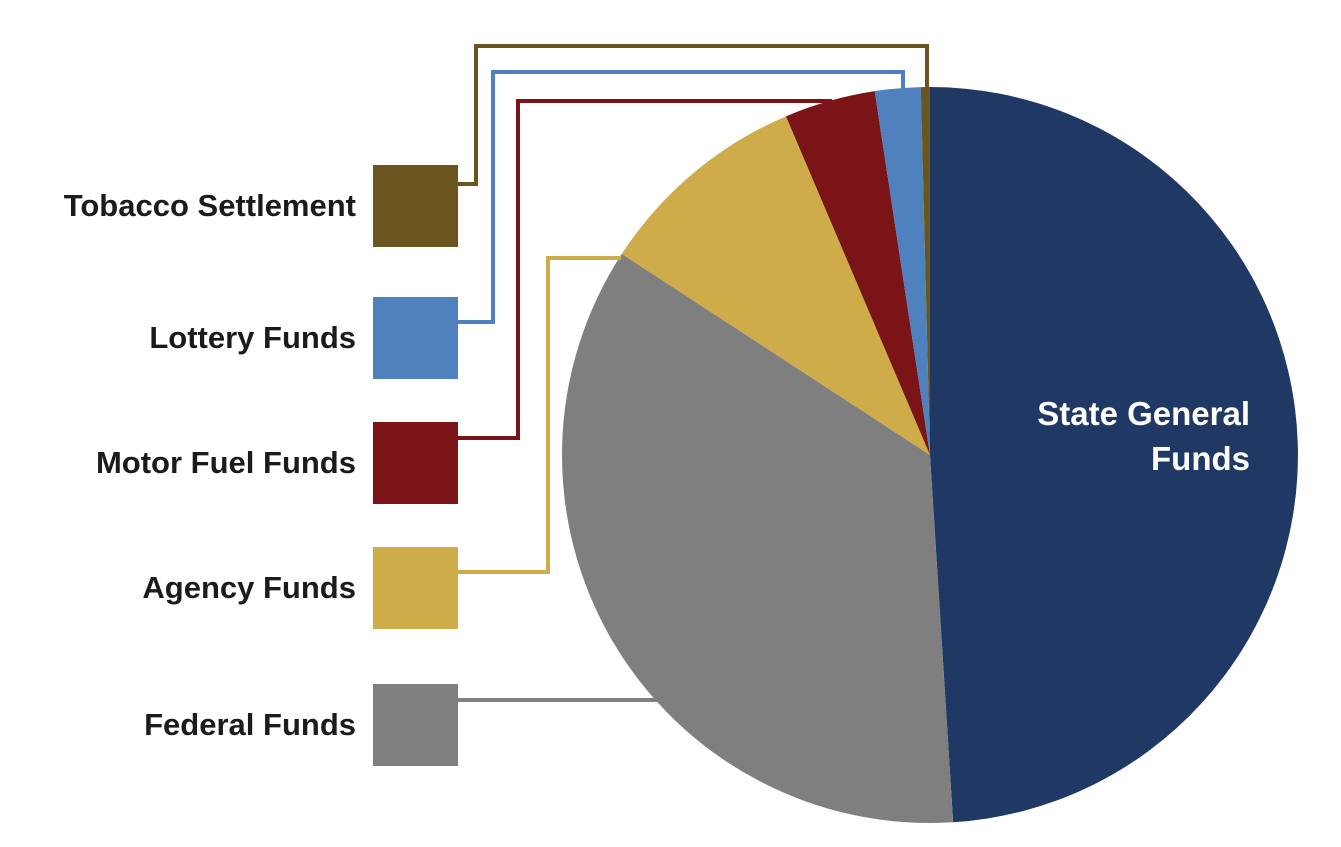 Image resolution: width=1341 pixels, height=847 pixels. What do you see at coordinates (538, 415) in the screenshot?
I see `connector-line-agency-funds` at bounding box center [538, 415].